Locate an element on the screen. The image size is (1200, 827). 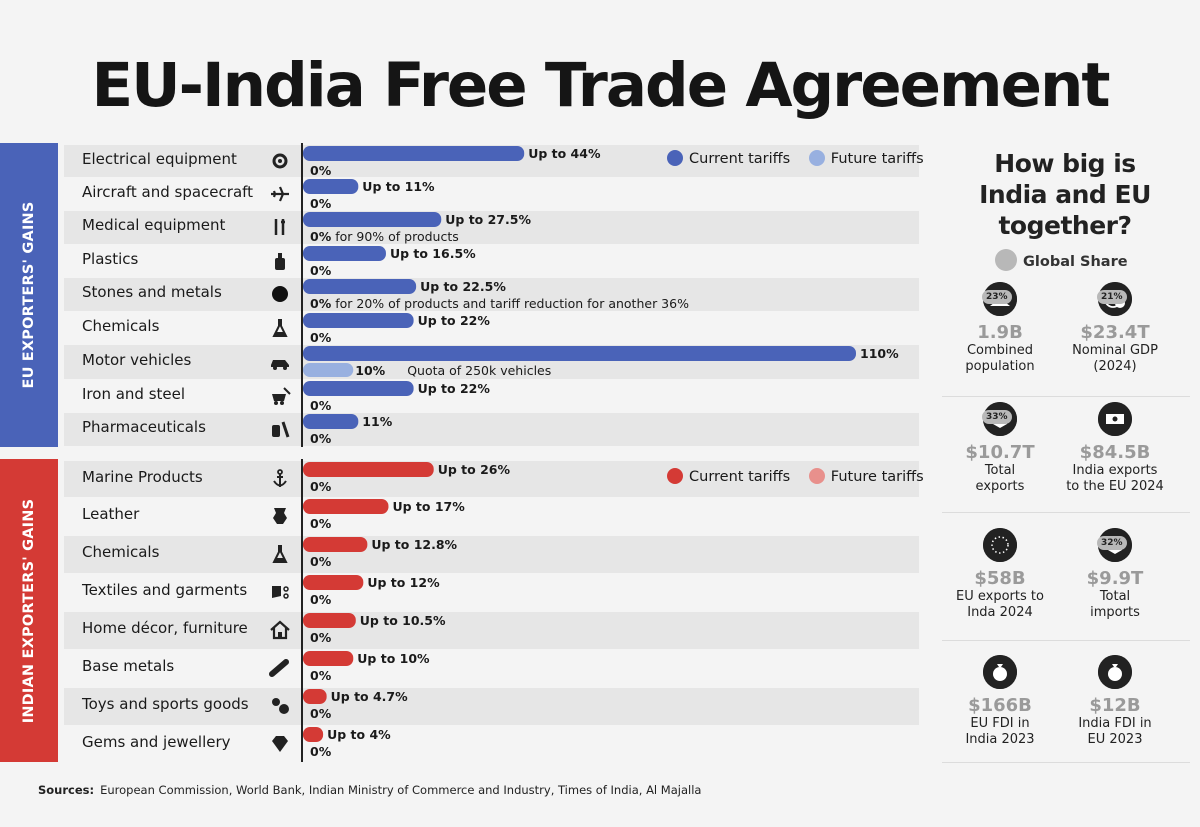
category-row: Stones and metals is located at coordinates (491, 294).